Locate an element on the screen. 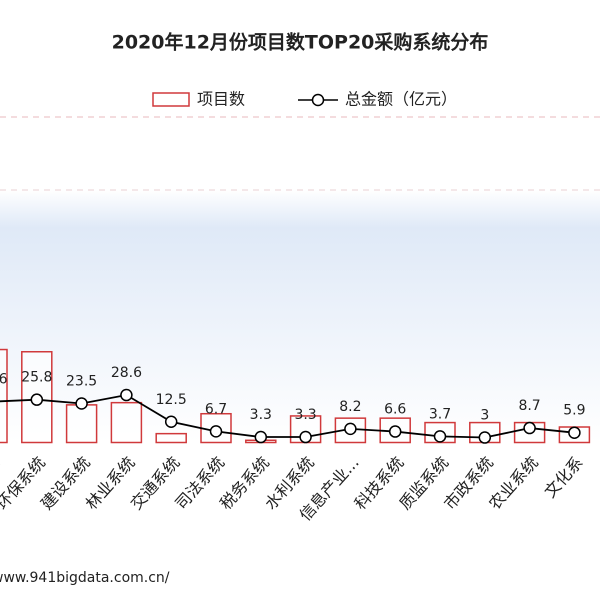 The height and width of the screenshot is (593, 600). legend-label: 项目数 is located at coordinates (221, 99).